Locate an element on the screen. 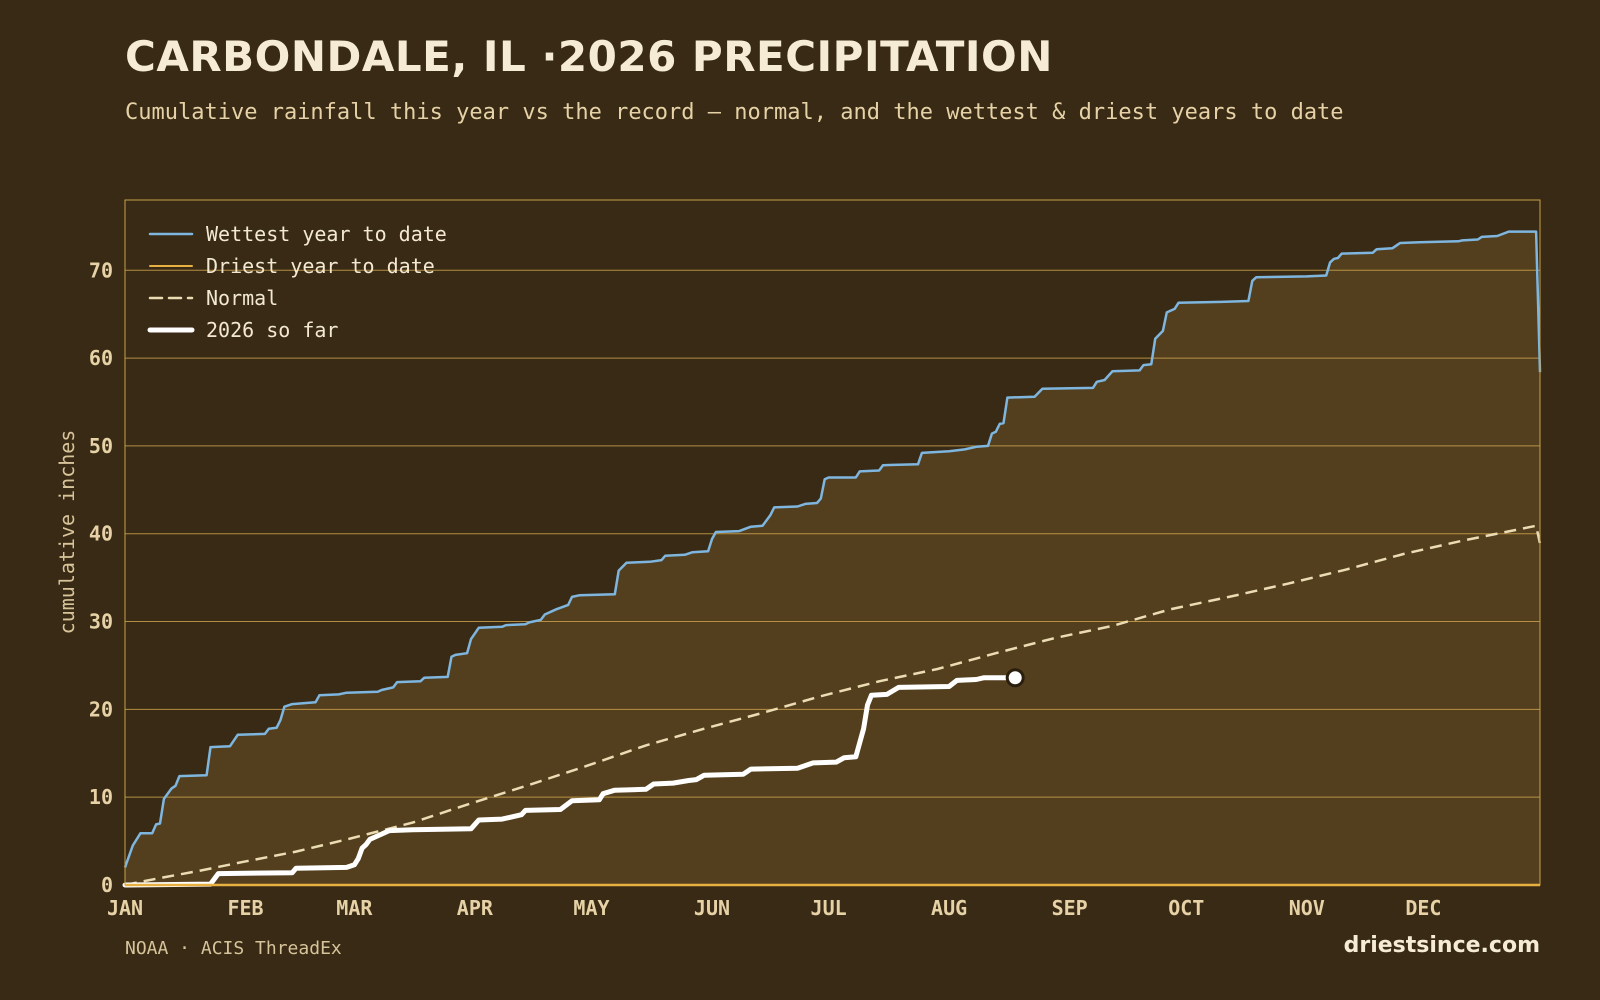  current-year-latest-marker is located at coordinates (1015, 678).